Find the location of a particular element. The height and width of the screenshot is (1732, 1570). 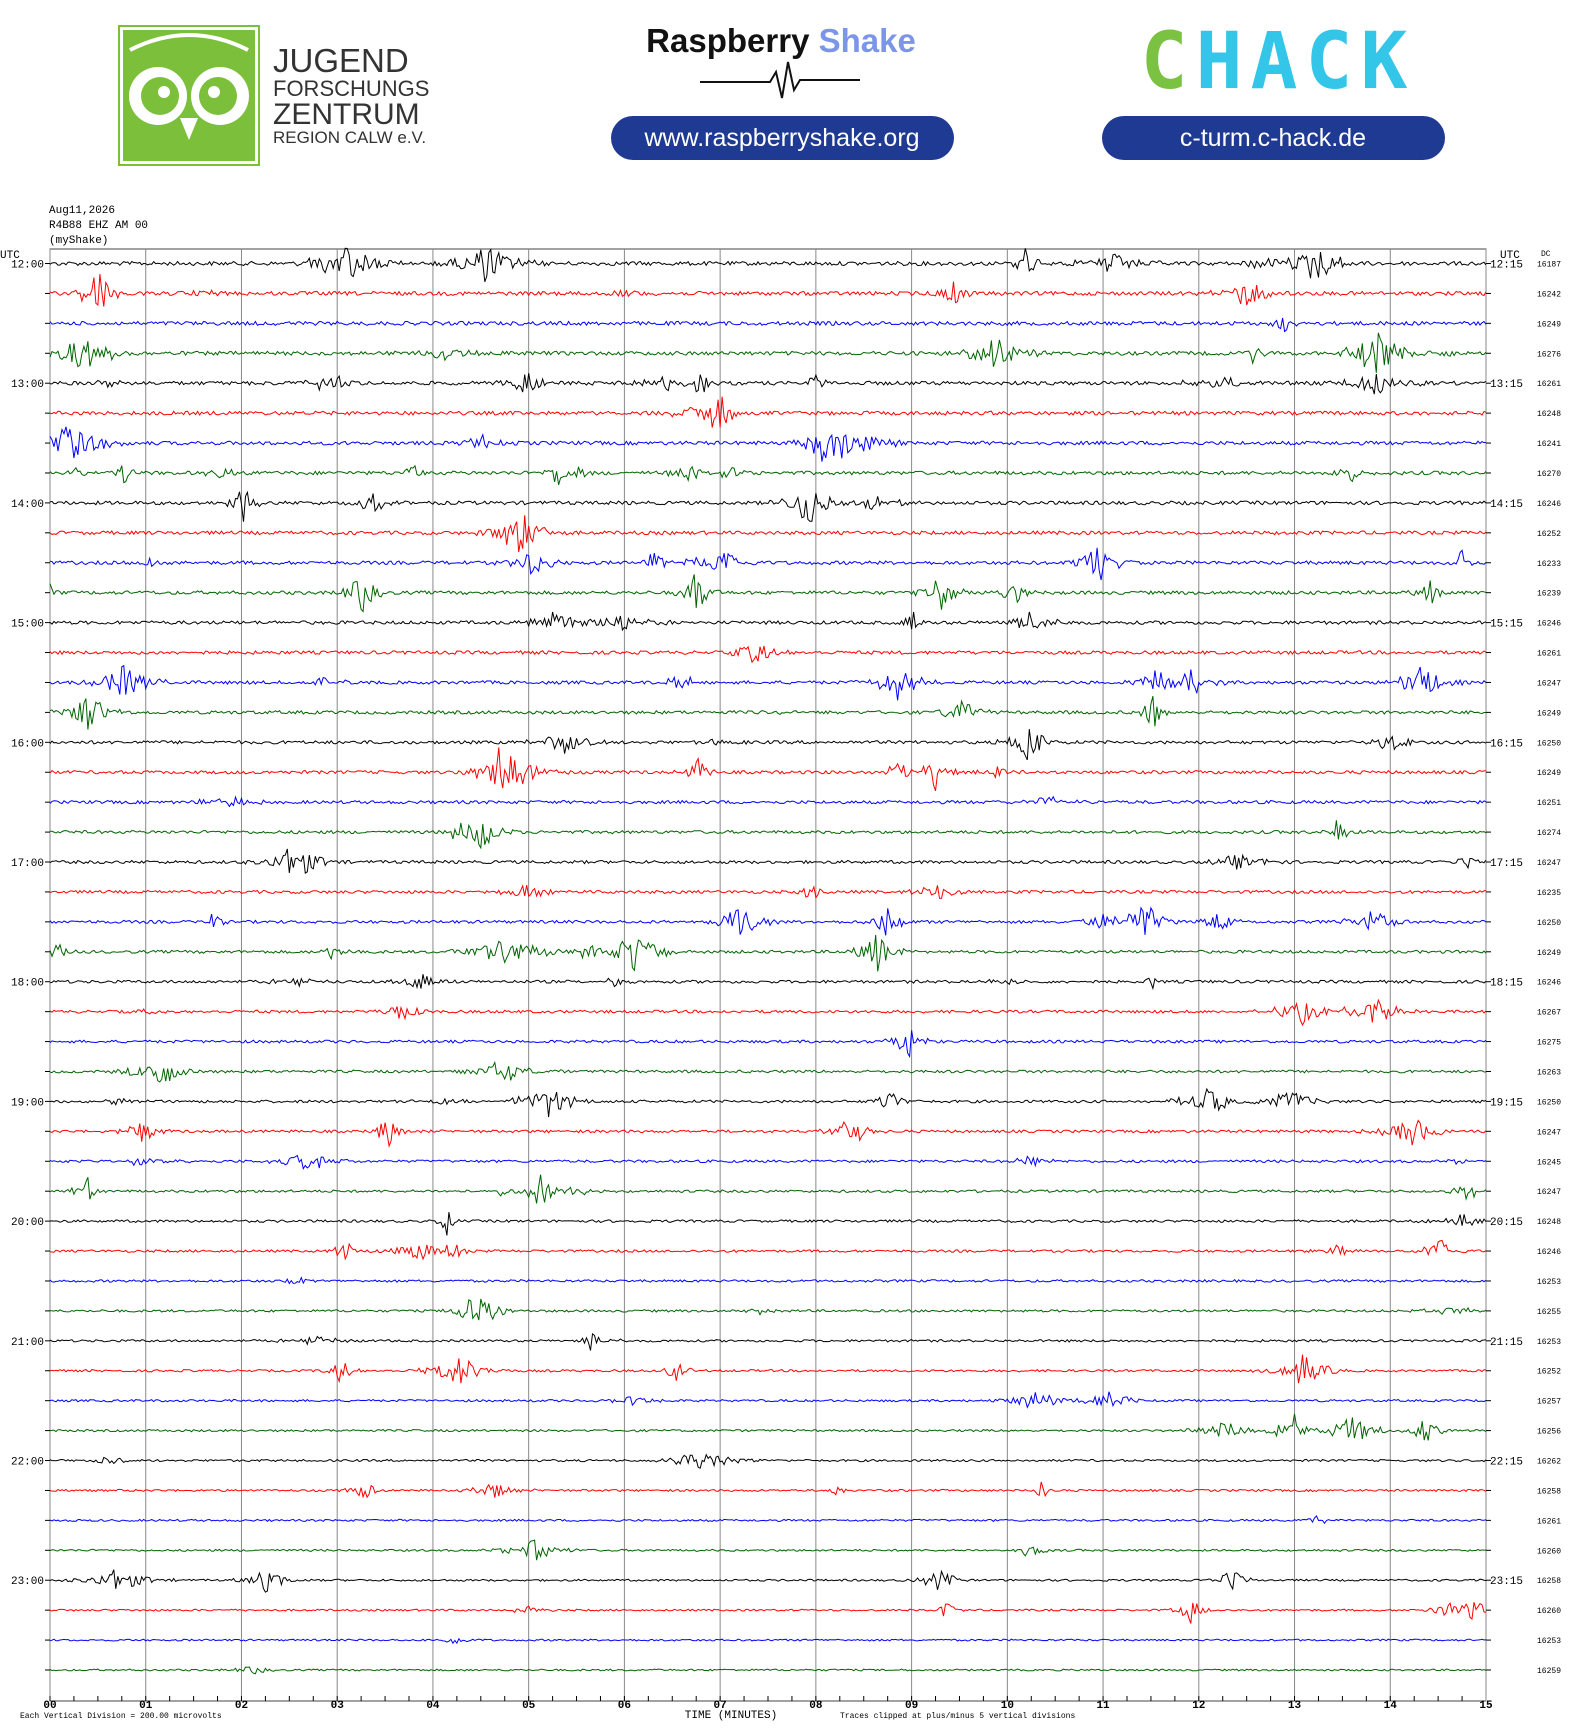

left-unit: UTC is located at coordinates (10, 256).